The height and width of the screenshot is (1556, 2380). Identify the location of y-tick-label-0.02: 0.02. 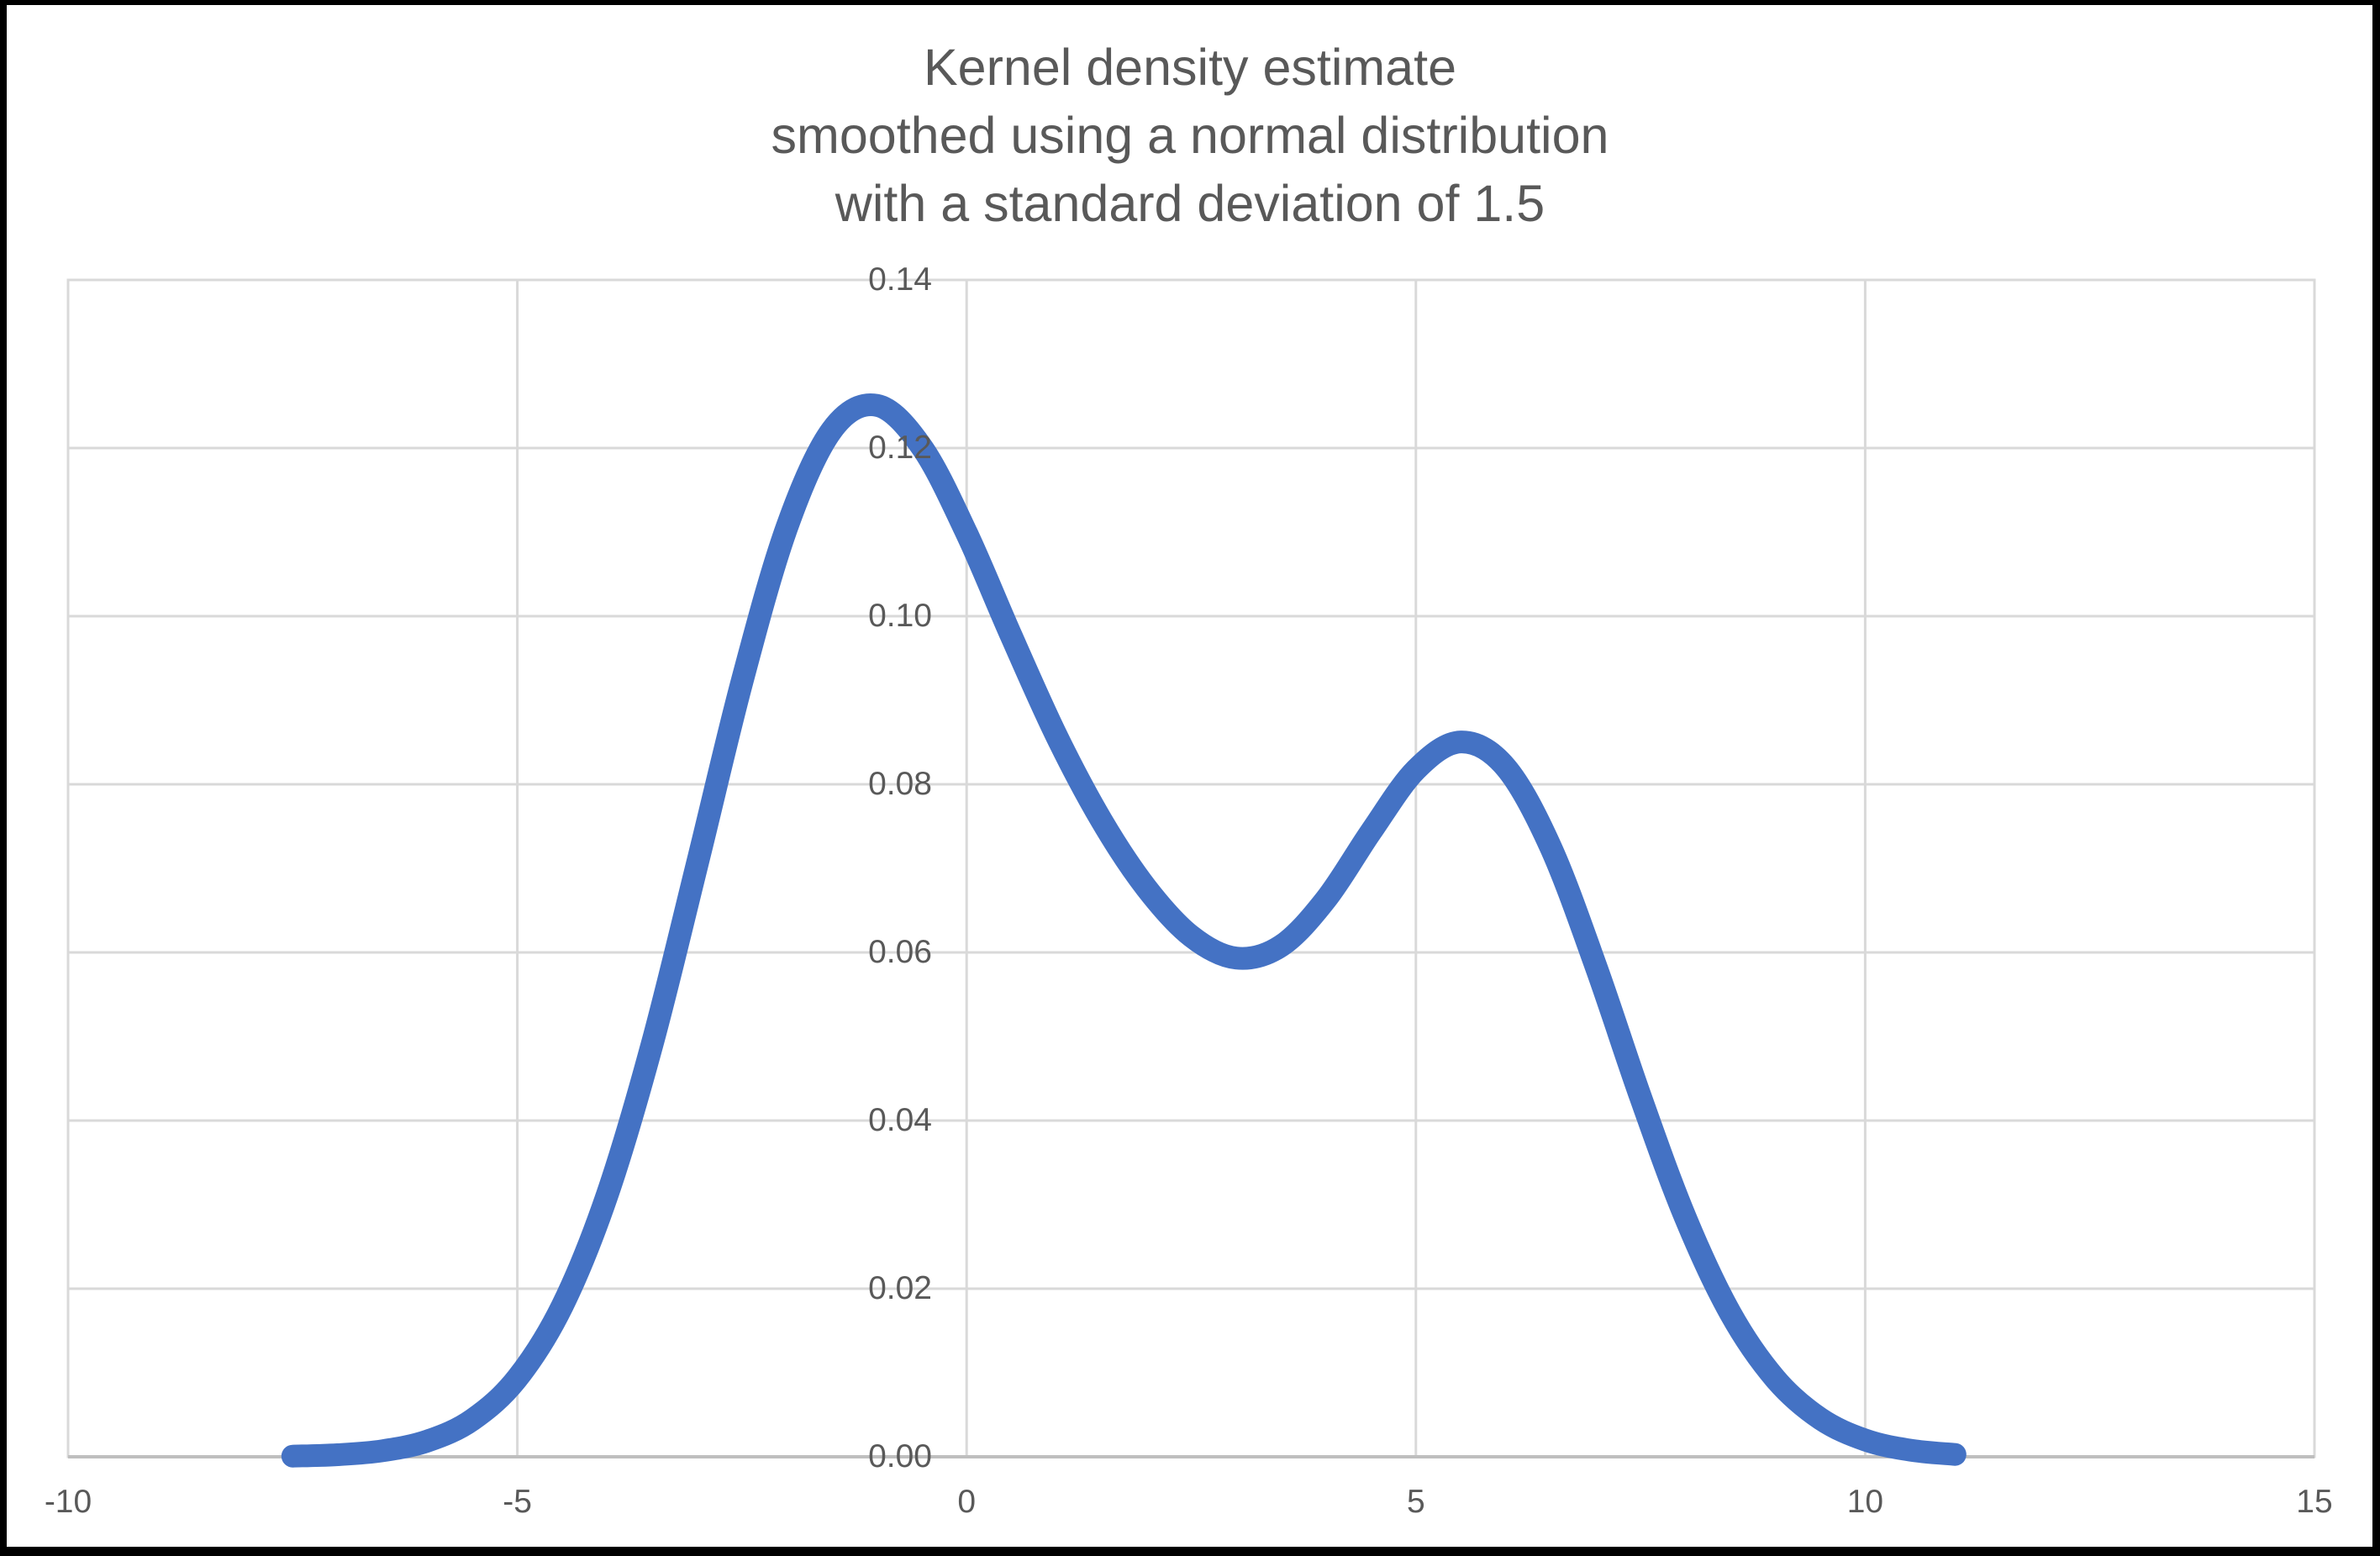
(900, 1288).